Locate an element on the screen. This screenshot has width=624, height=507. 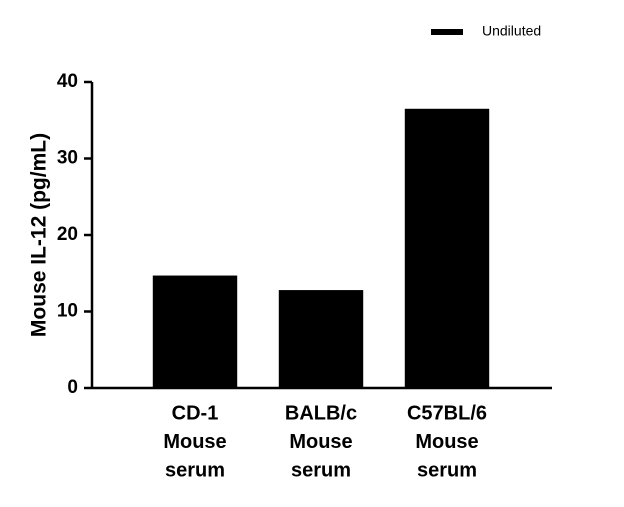
y-tick-label: 20 is located at coordinates (67, 234).